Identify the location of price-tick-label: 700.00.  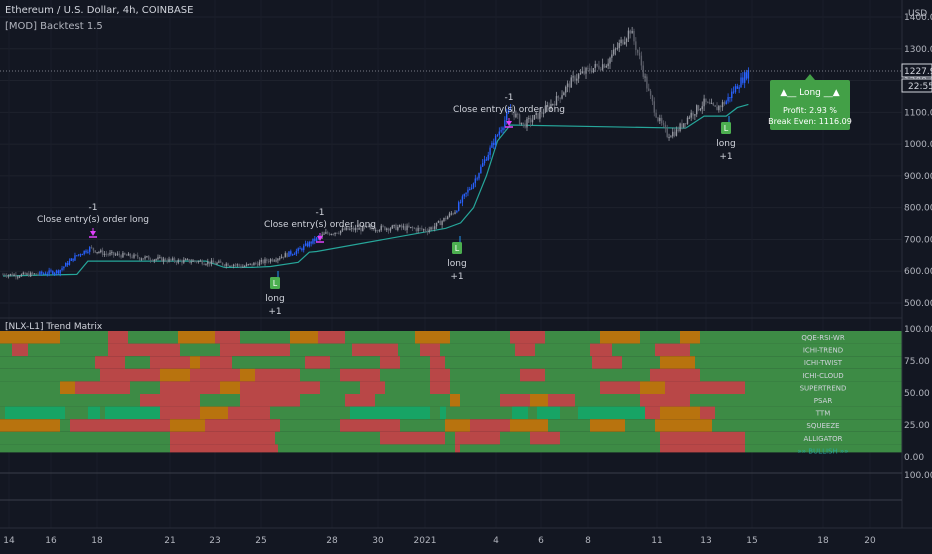
(918, 240).